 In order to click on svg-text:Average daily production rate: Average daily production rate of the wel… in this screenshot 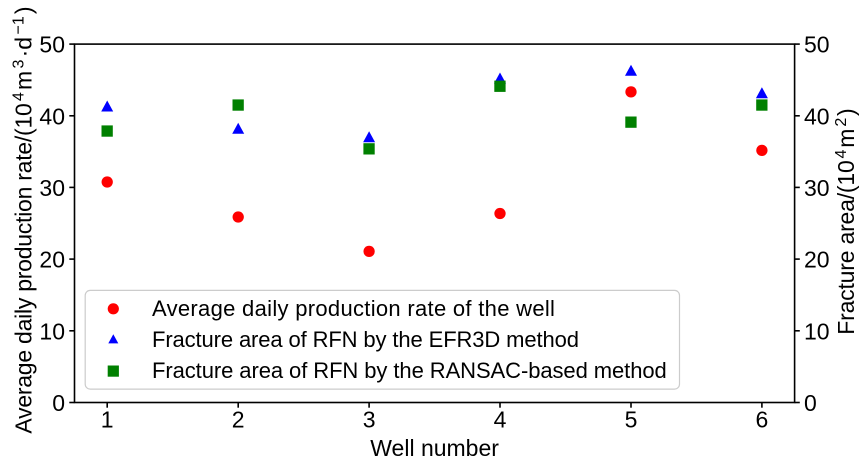, I will do `click(353, 308)`.